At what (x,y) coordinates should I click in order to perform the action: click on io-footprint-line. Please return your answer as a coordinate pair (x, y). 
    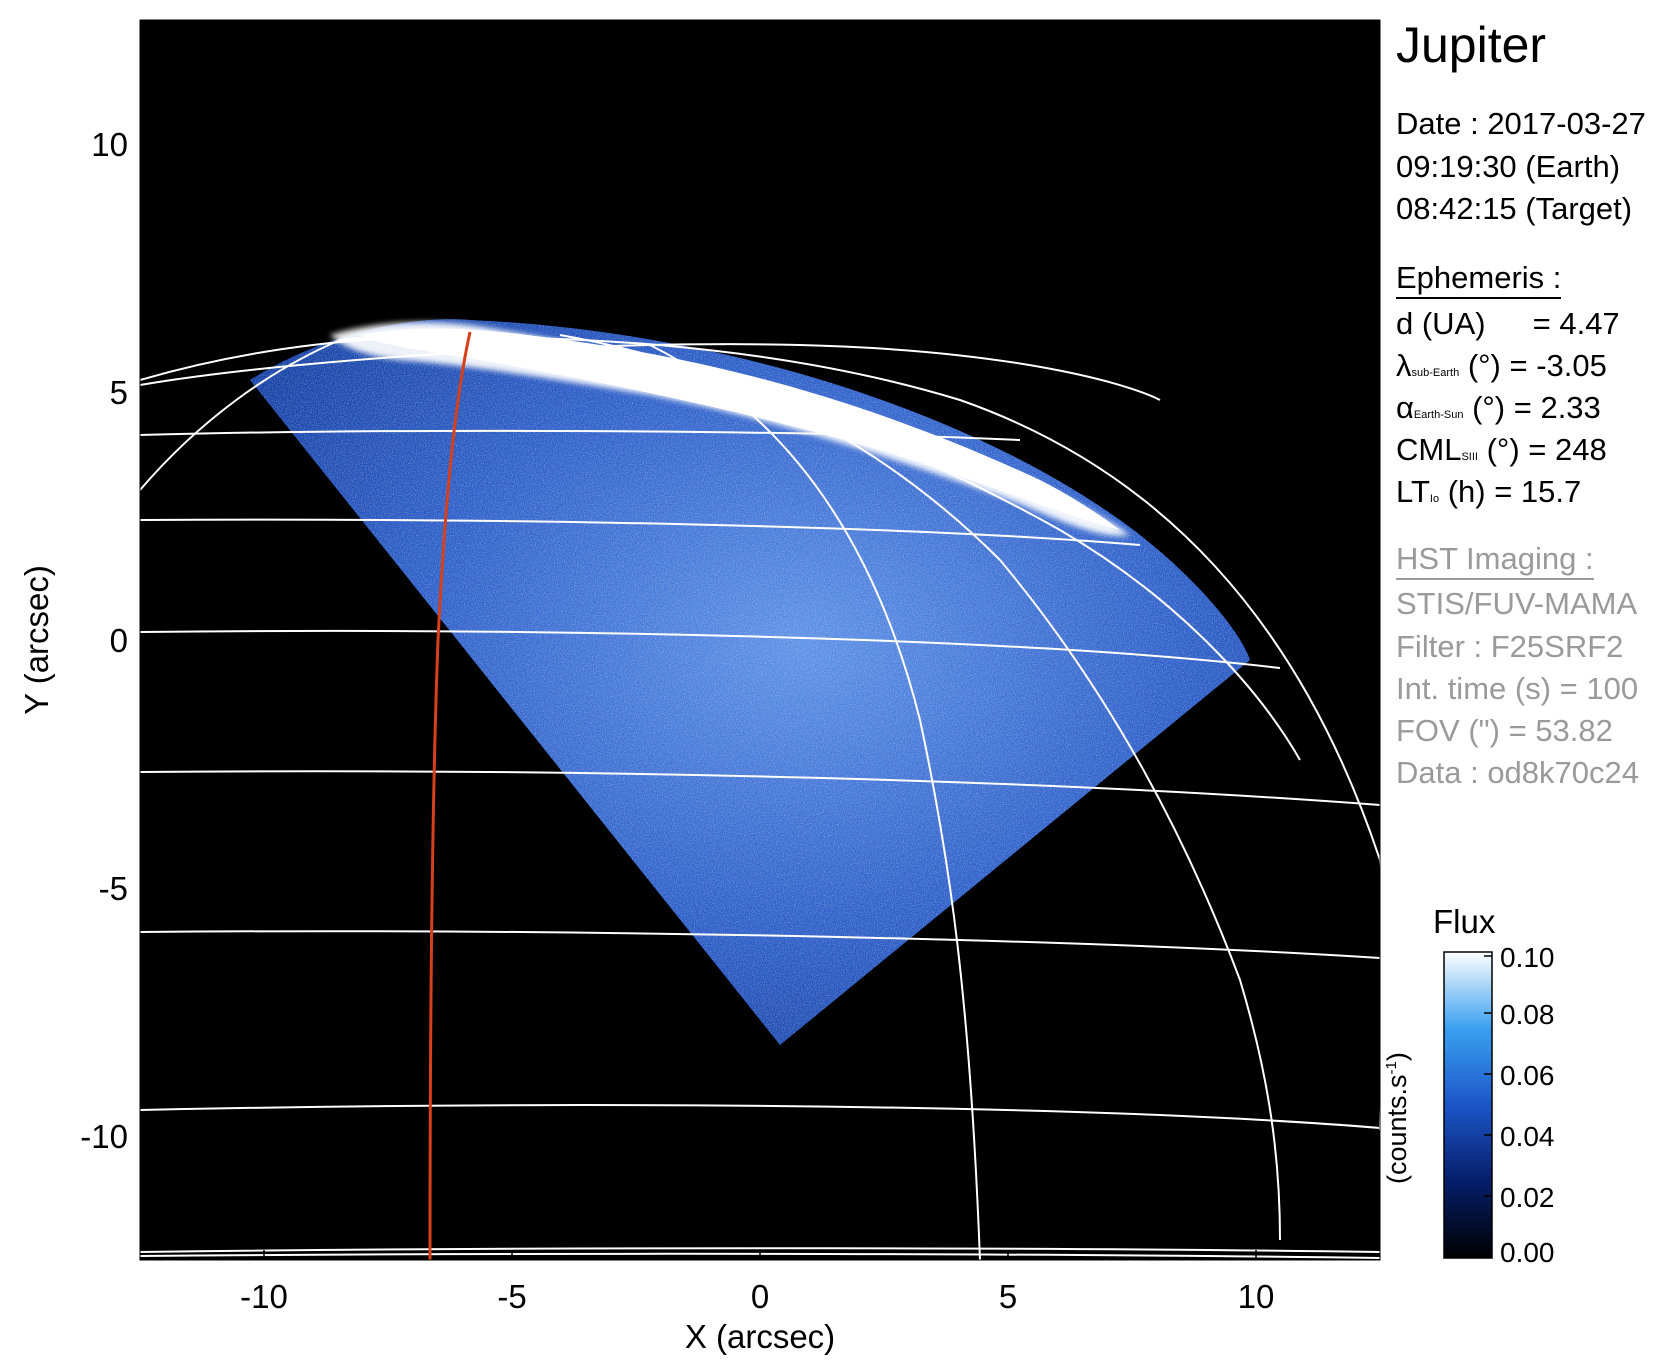
    Looking at the image, I should click on (450, 795).